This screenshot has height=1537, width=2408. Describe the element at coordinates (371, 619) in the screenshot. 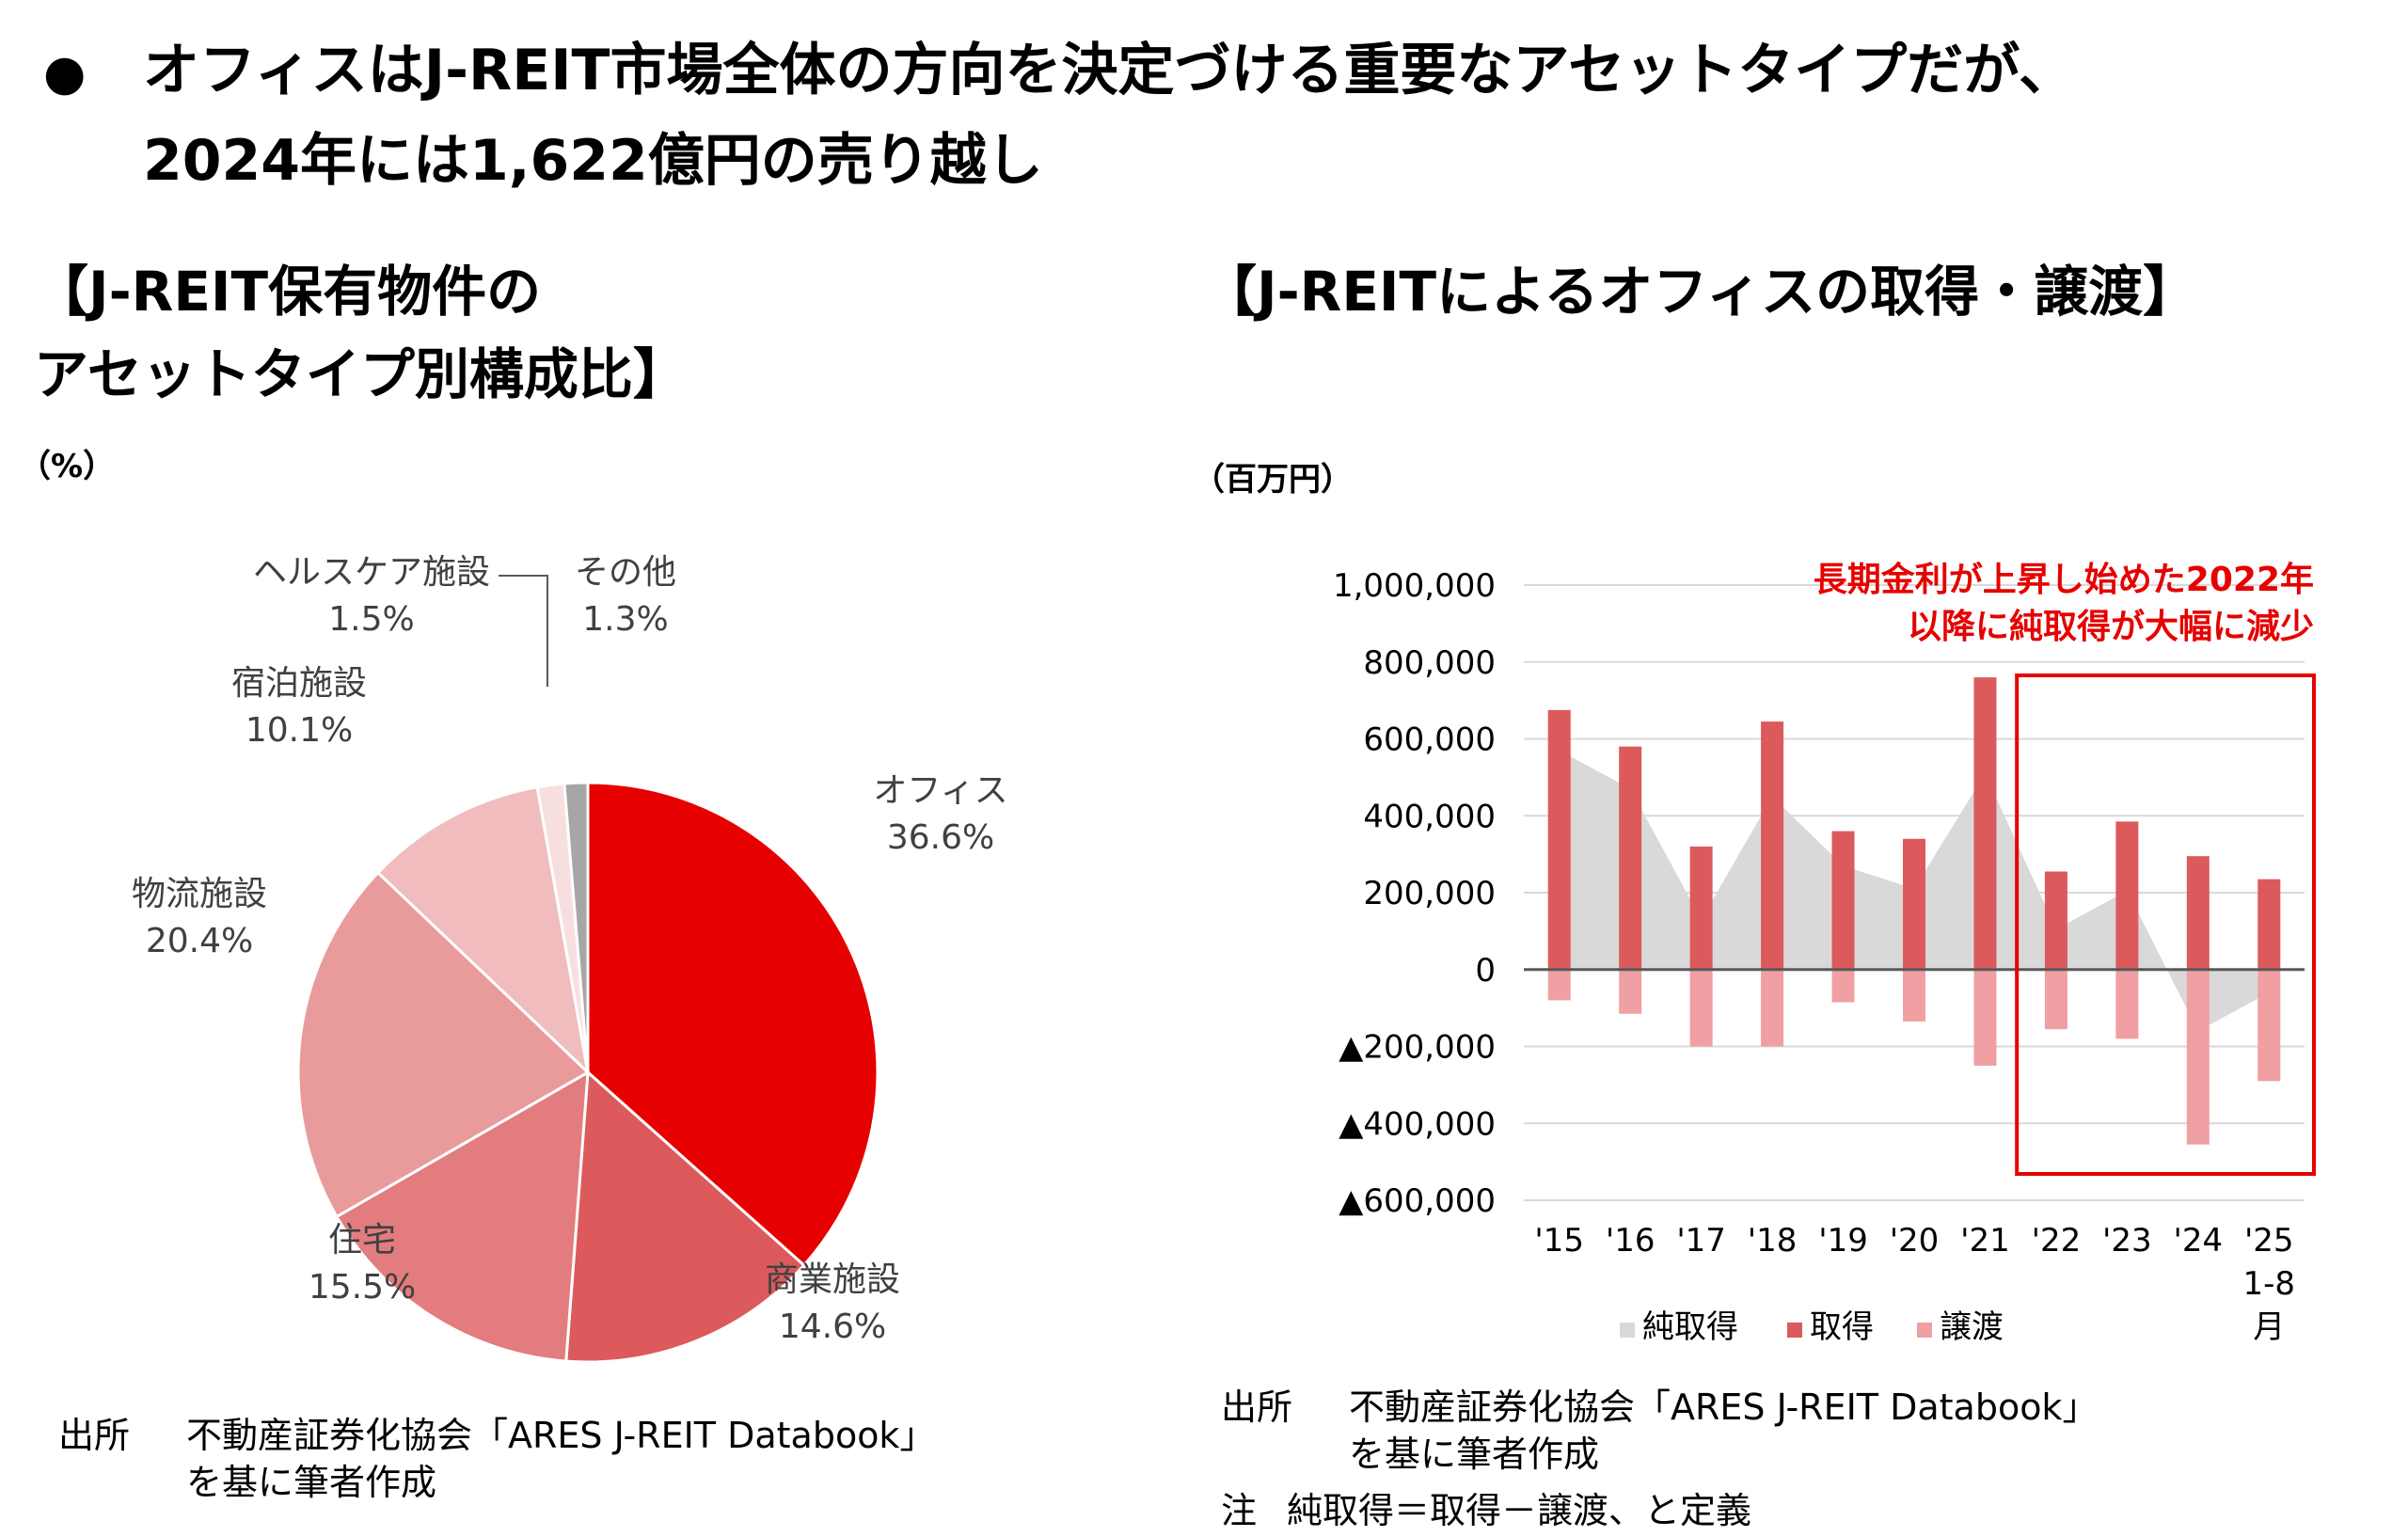

I see `pie-value-healthcare: 1.5%` at that location.